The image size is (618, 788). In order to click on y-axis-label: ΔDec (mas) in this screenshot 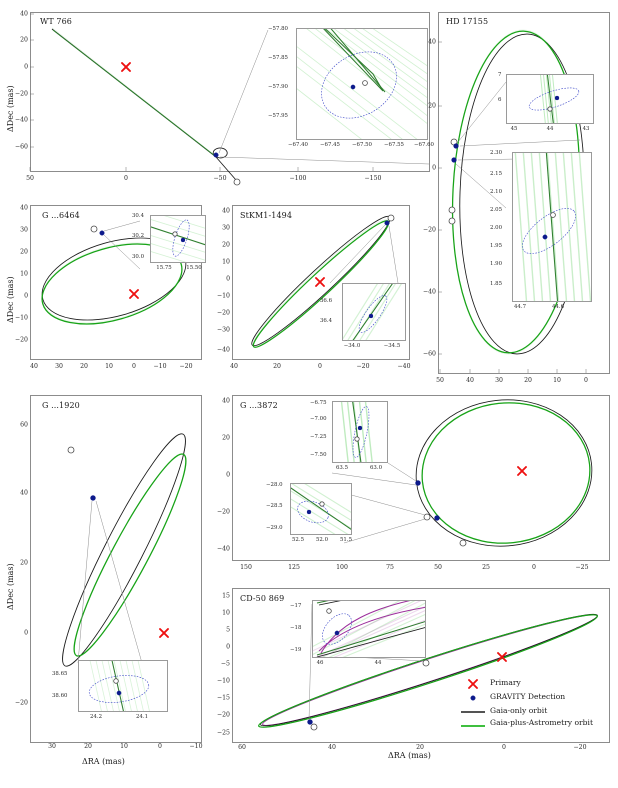, I will do `click(10, 586)`.